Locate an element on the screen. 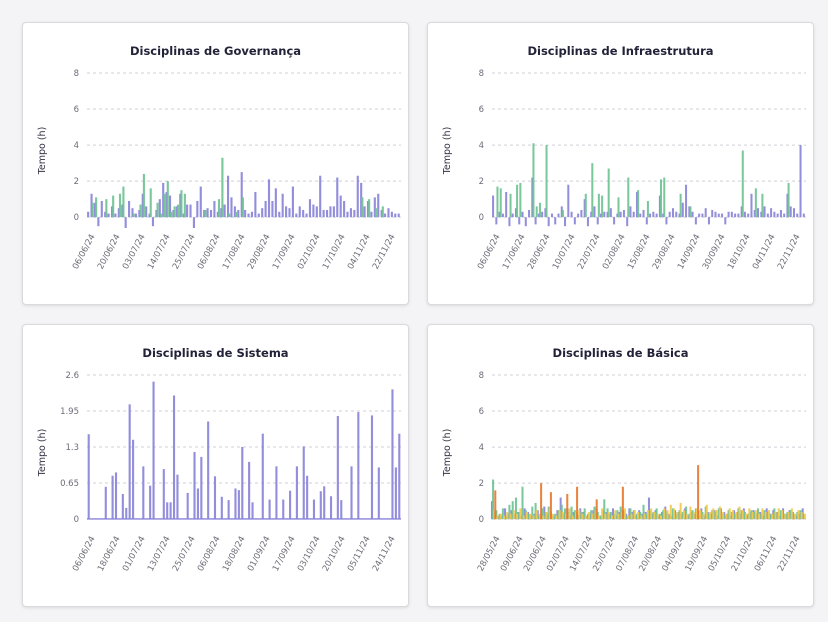 This screenshot has height=622, width=828. x-tick-label: 29/08/24 is located at coordinates (259, 252).